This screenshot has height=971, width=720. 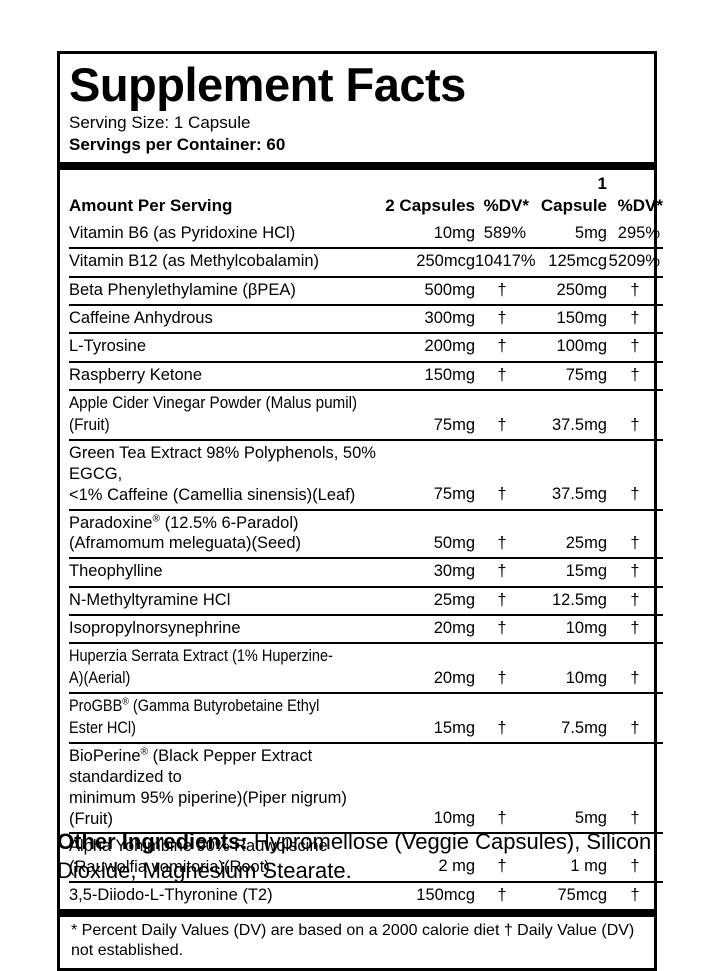 I want to click on ingredient-dv-1cap: 295%, so click(x=638, y=232).